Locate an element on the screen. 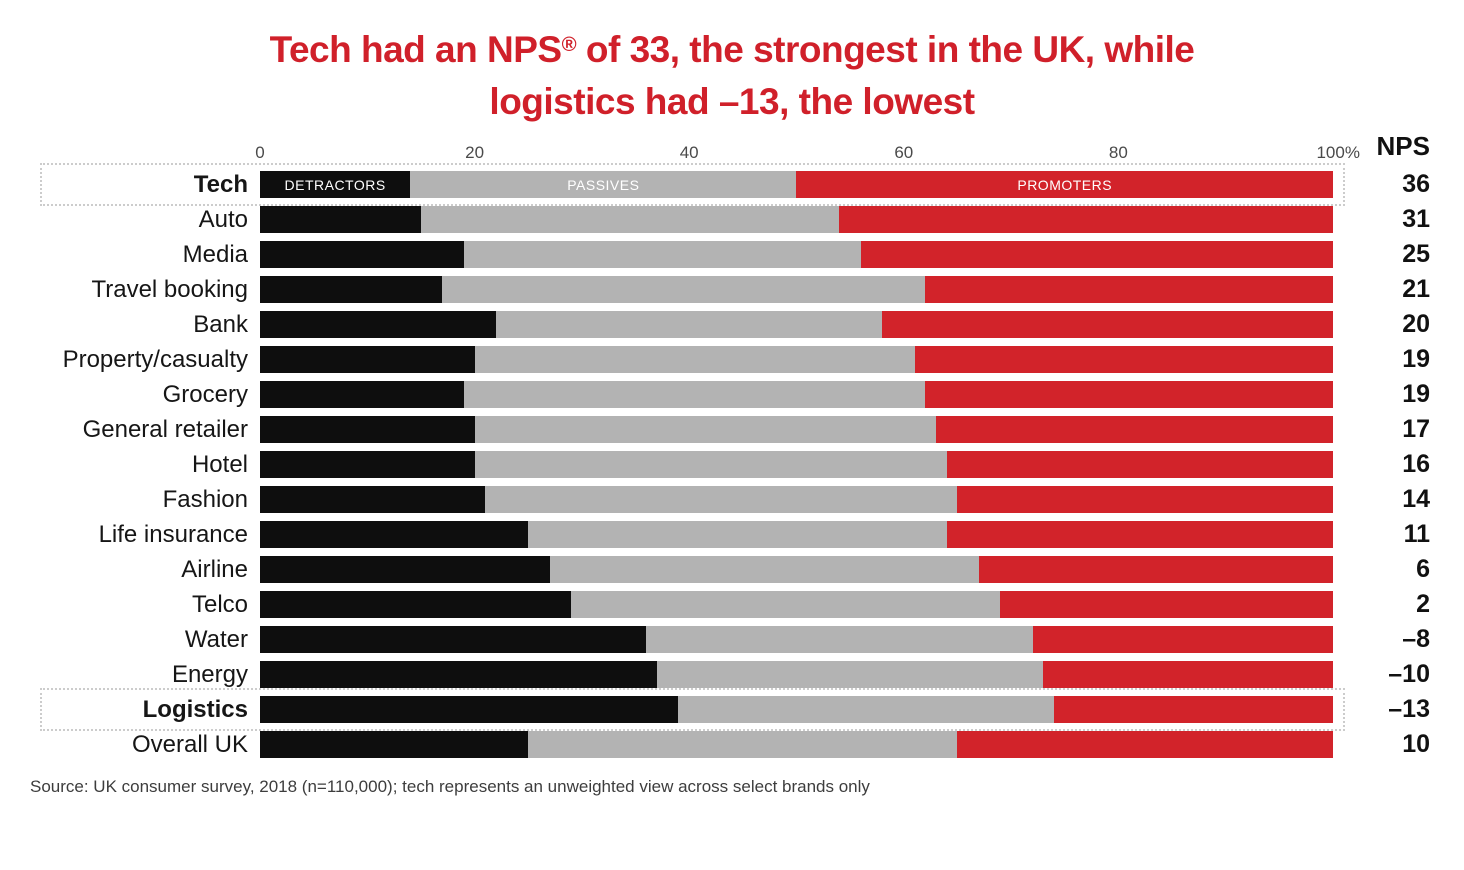  chart-row: Airline 6 is located at coordinates (732, 569).